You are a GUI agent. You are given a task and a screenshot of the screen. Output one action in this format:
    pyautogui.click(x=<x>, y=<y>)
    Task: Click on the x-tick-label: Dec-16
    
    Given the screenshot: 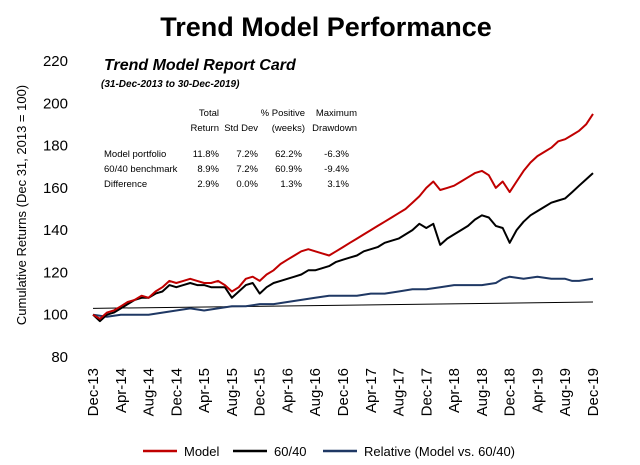 What is the action you would take?
    pyautogui.click(x=343, y=392)
    